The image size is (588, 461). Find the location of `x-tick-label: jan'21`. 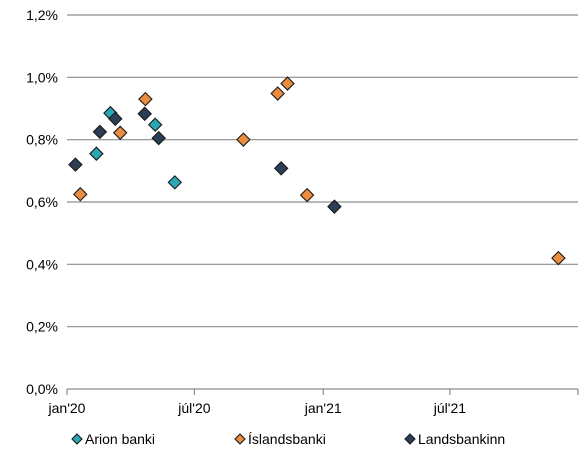

x-tick-label: jan'21 is located at coordinates (323, 408).